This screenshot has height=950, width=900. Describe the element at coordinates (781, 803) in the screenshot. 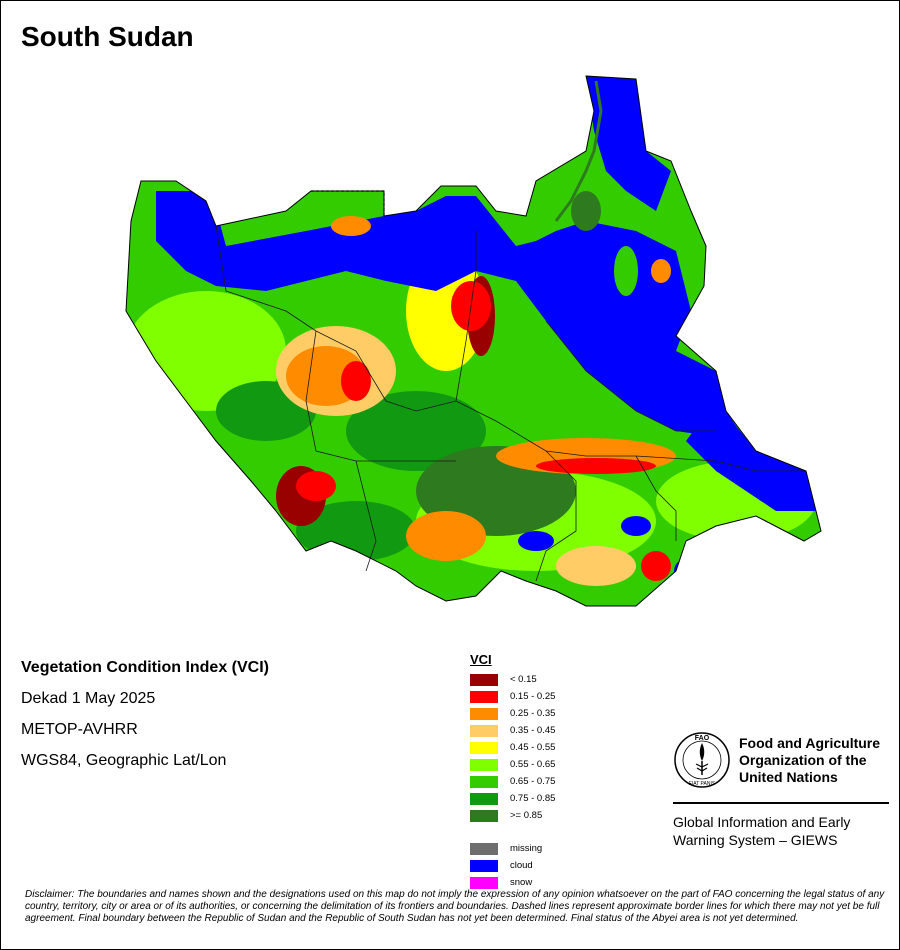

I see `fao-divider` at that location.